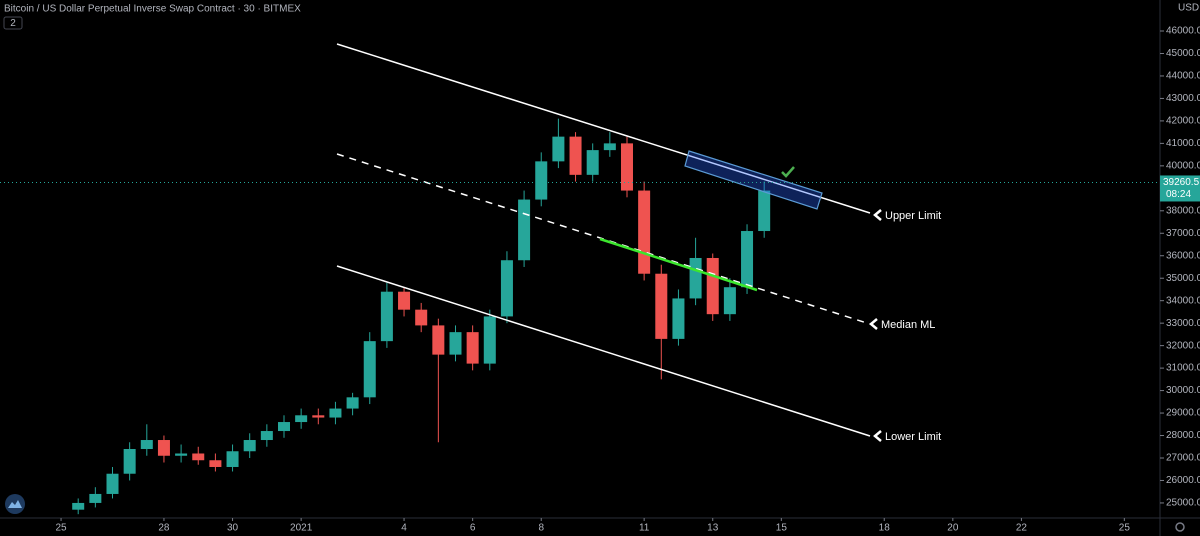 The image size is (1200, 536). What do you see at coordinates (913, 437) in the screenshot?
I see `annotation: Lower Limit` at bounding box center [913, 437].